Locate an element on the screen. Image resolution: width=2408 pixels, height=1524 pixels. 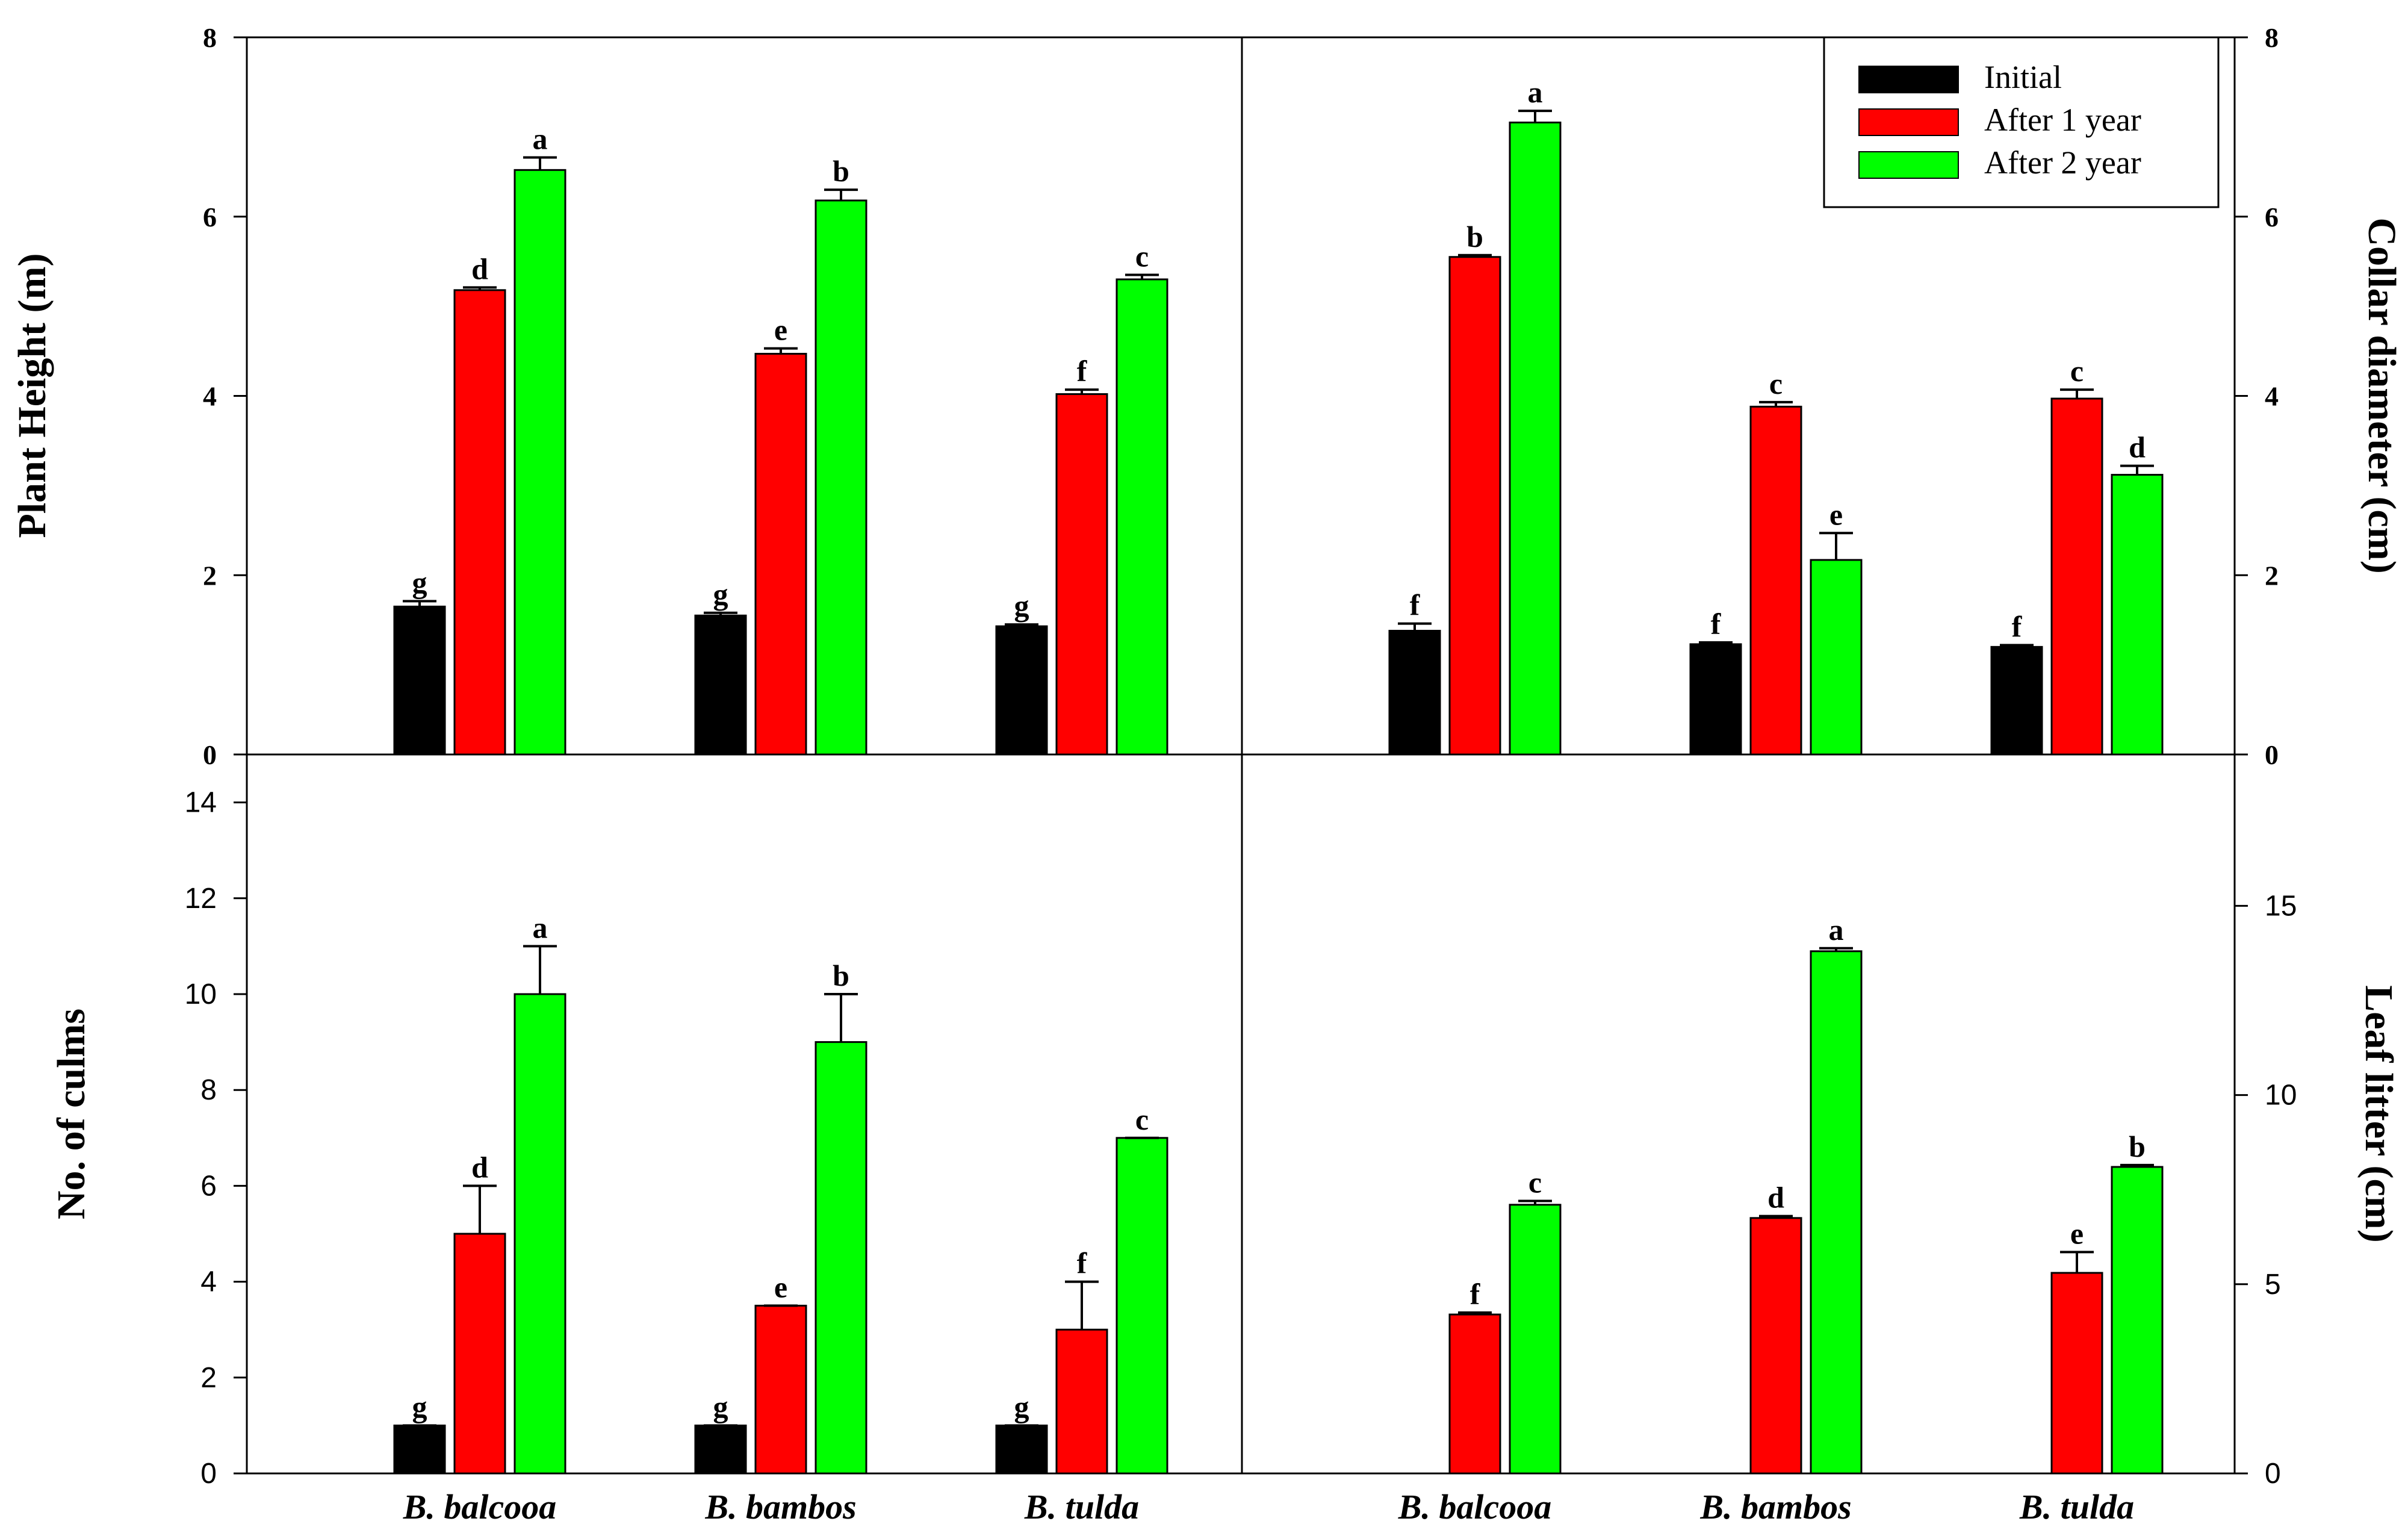
legend-label-after-1-year: After 1 year is located at coordinates (2062, 120).